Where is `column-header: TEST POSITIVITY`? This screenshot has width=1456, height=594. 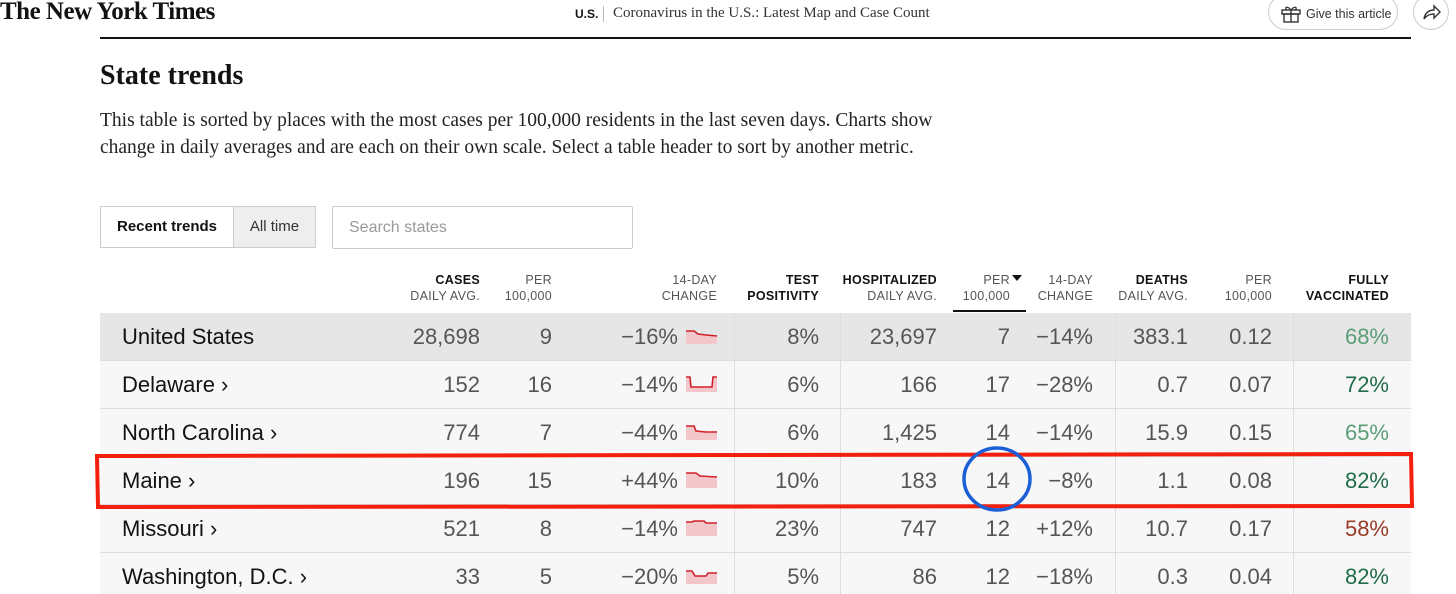
column-header: TEST POSITIVITY is located at coordinates (739, 288).